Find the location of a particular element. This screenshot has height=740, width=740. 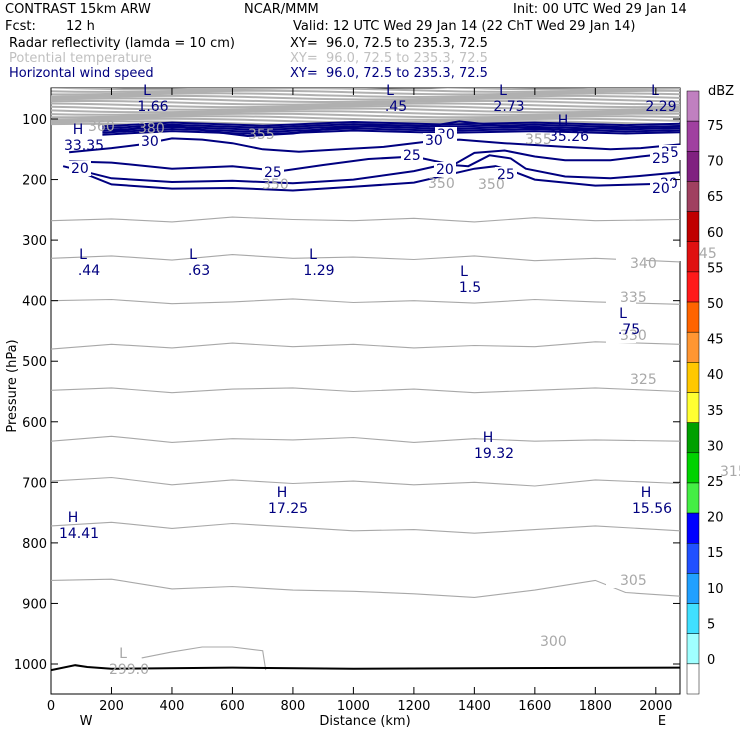

colorbar-level: 25 is located at coordinates (715, 482).